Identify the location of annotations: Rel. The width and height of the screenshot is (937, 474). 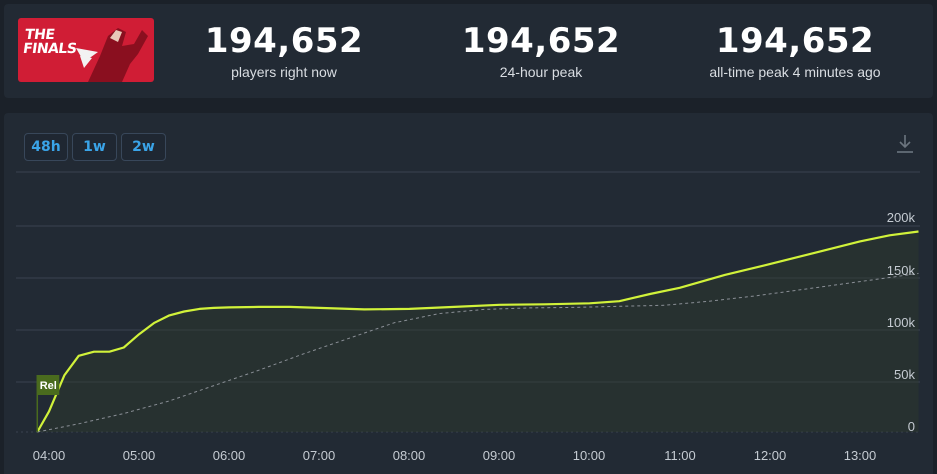
(48, 403).